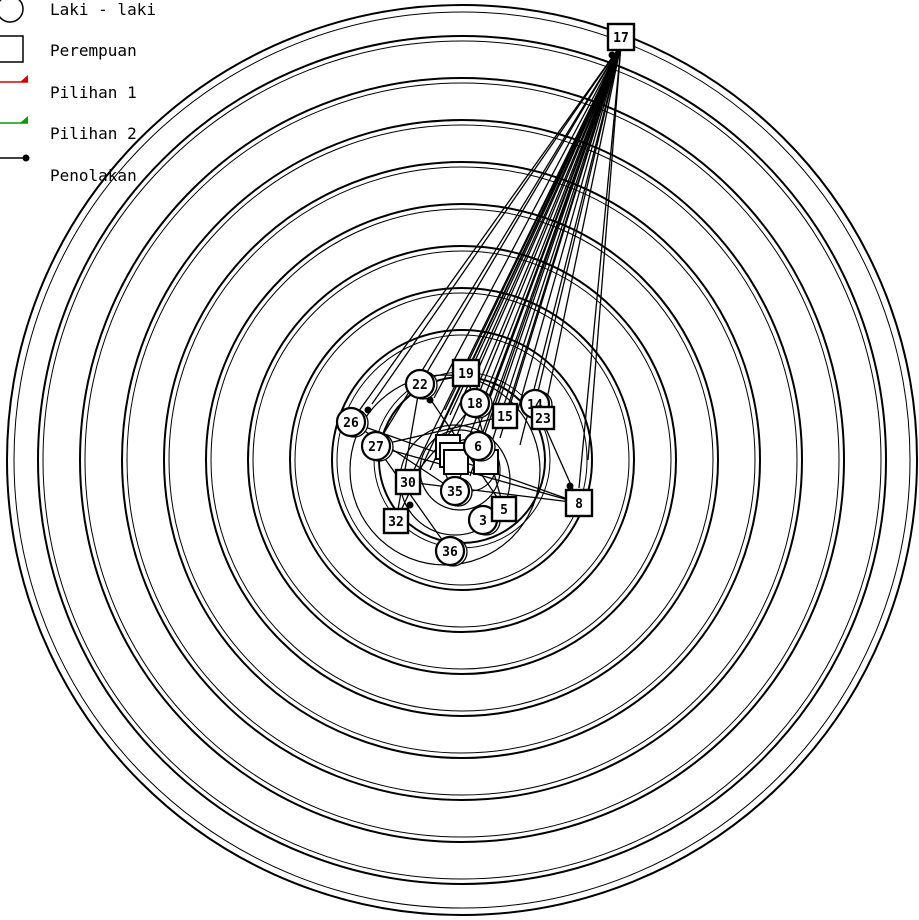 Image resolution: width=919 pixels, height=920 pixels. Describe the element at coordinates (483, 521) in the screenshot. I see `node-label: 3` at that location.